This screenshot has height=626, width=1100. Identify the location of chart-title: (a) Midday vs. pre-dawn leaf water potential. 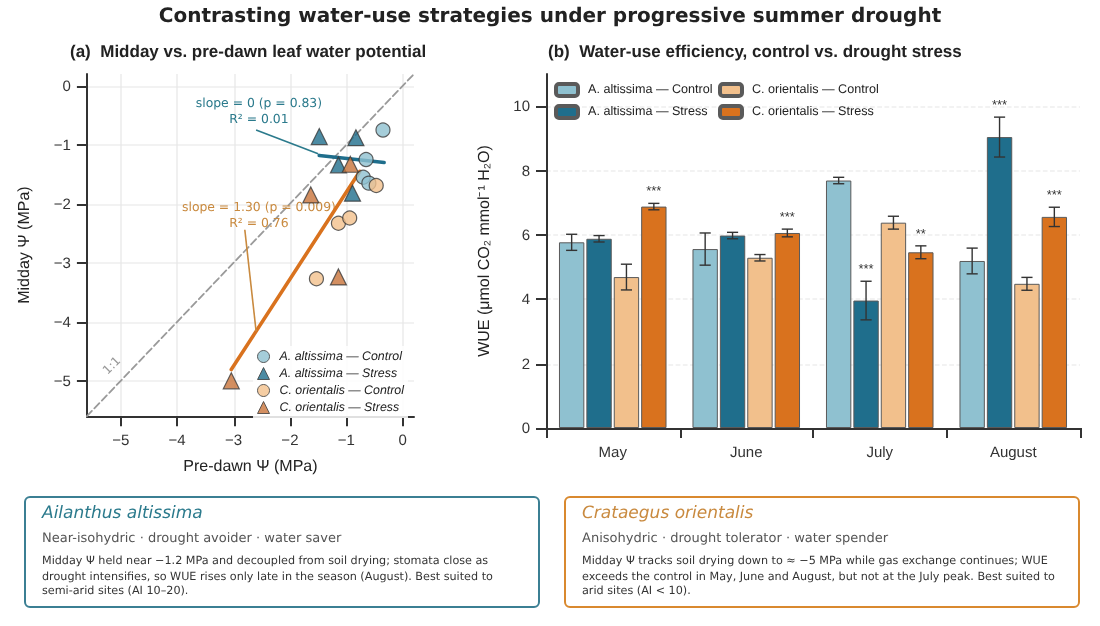
(248, 51).